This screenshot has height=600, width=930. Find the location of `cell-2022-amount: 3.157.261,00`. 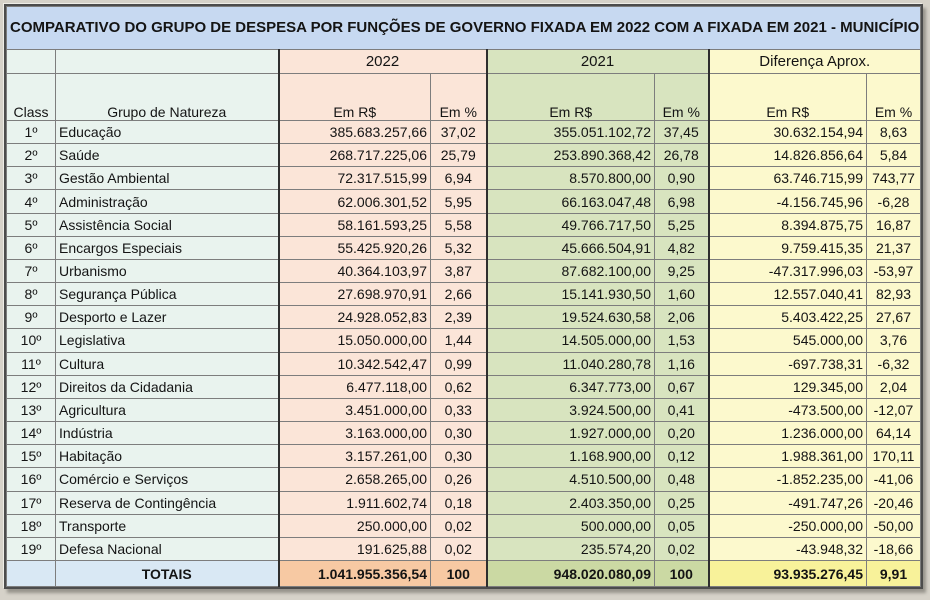

cell-2022-amount: 3.157.261,00 is located at coordinates (354, 456).